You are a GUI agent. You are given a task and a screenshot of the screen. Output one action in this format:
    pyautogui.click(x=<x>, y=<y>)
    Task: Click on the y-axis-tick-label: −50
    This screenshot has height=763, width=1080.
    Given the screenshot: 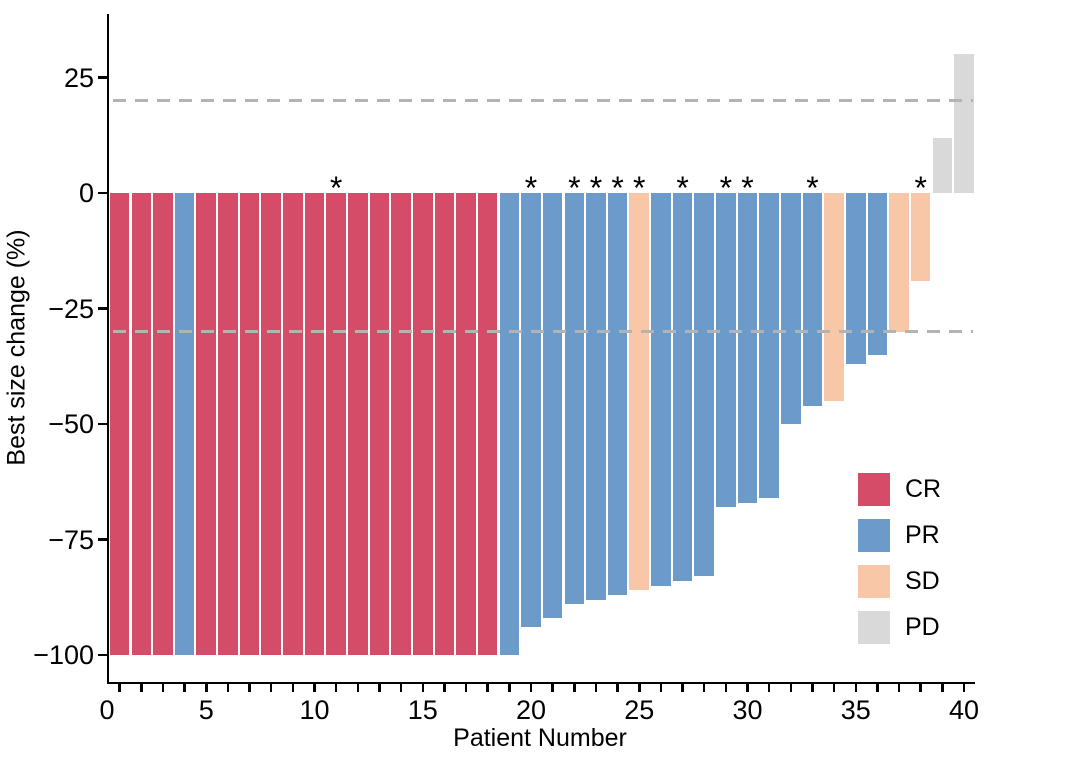 What is the action you would take?
    pyautogui.click(x=71, y=424)
    